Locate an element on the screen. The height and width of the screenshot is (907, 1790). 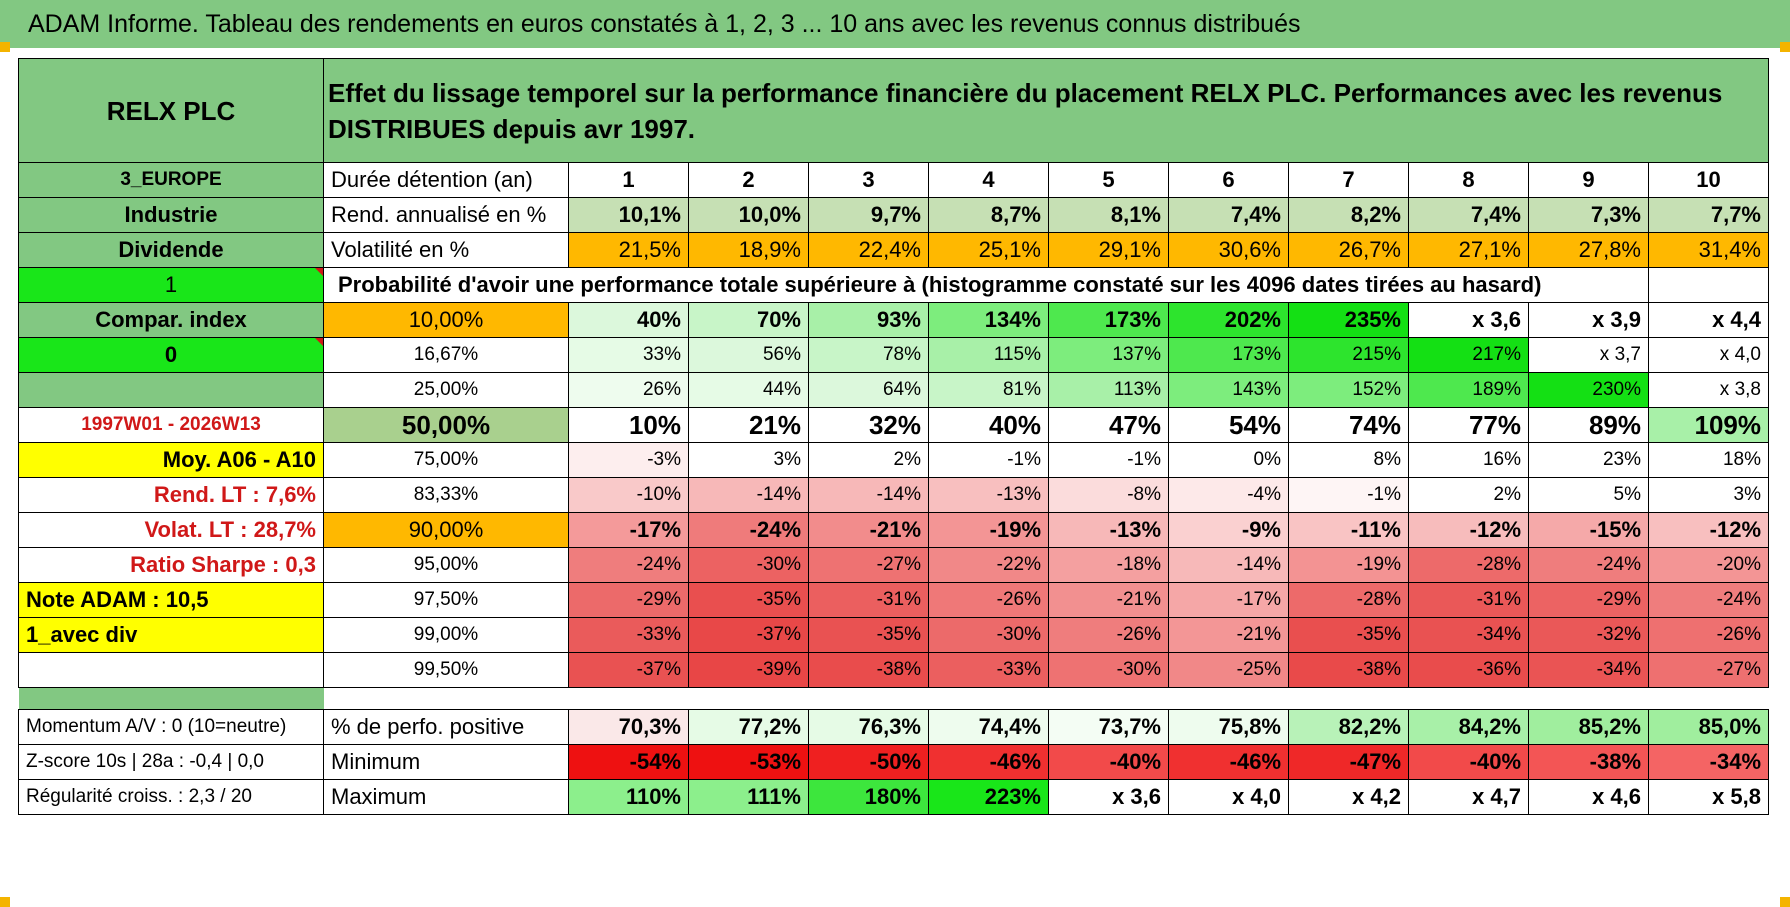
value-cell: x 5,8 is located at coordinates (1708, 797).